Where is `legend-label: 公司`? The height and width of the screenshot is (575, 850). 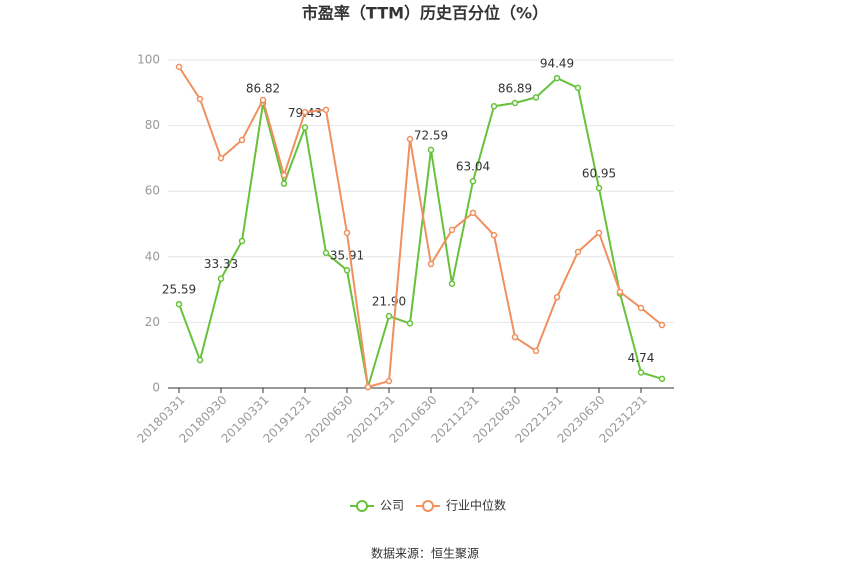
legend-label: 公司 is located at coordinates (392, 506).